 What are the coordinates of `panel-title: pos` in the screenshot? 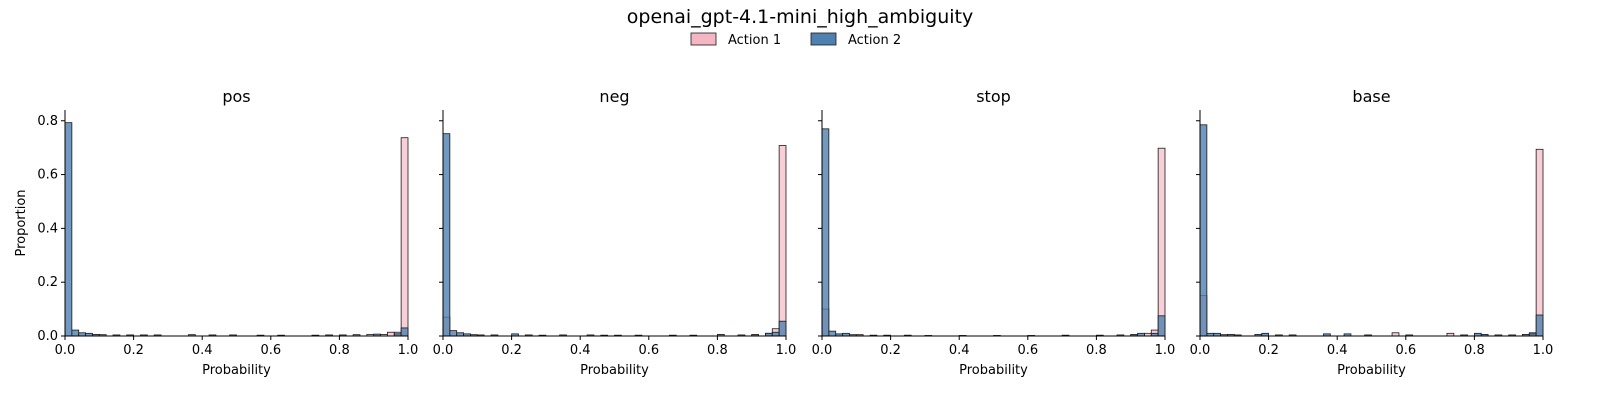 It's located at (236, 96).